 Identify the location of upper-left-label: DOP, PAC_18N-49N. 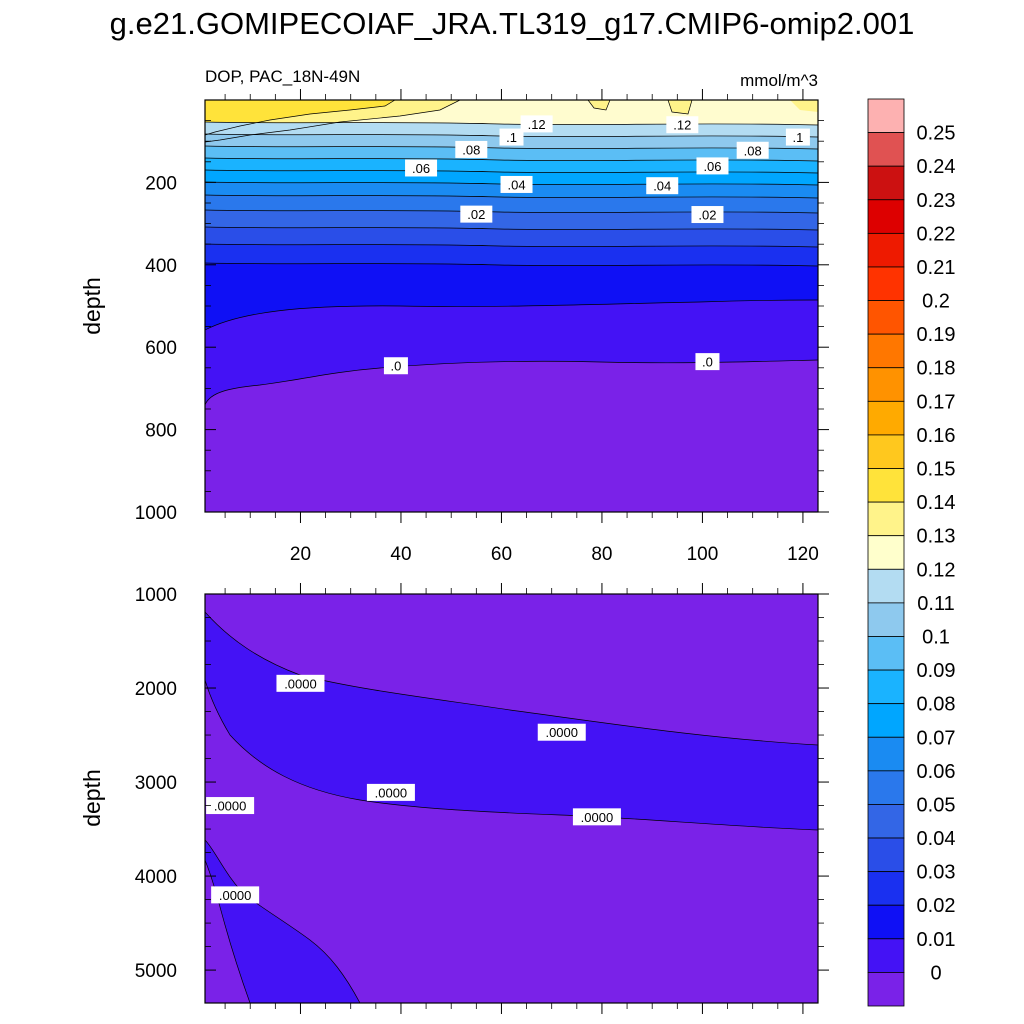
(282, 76).